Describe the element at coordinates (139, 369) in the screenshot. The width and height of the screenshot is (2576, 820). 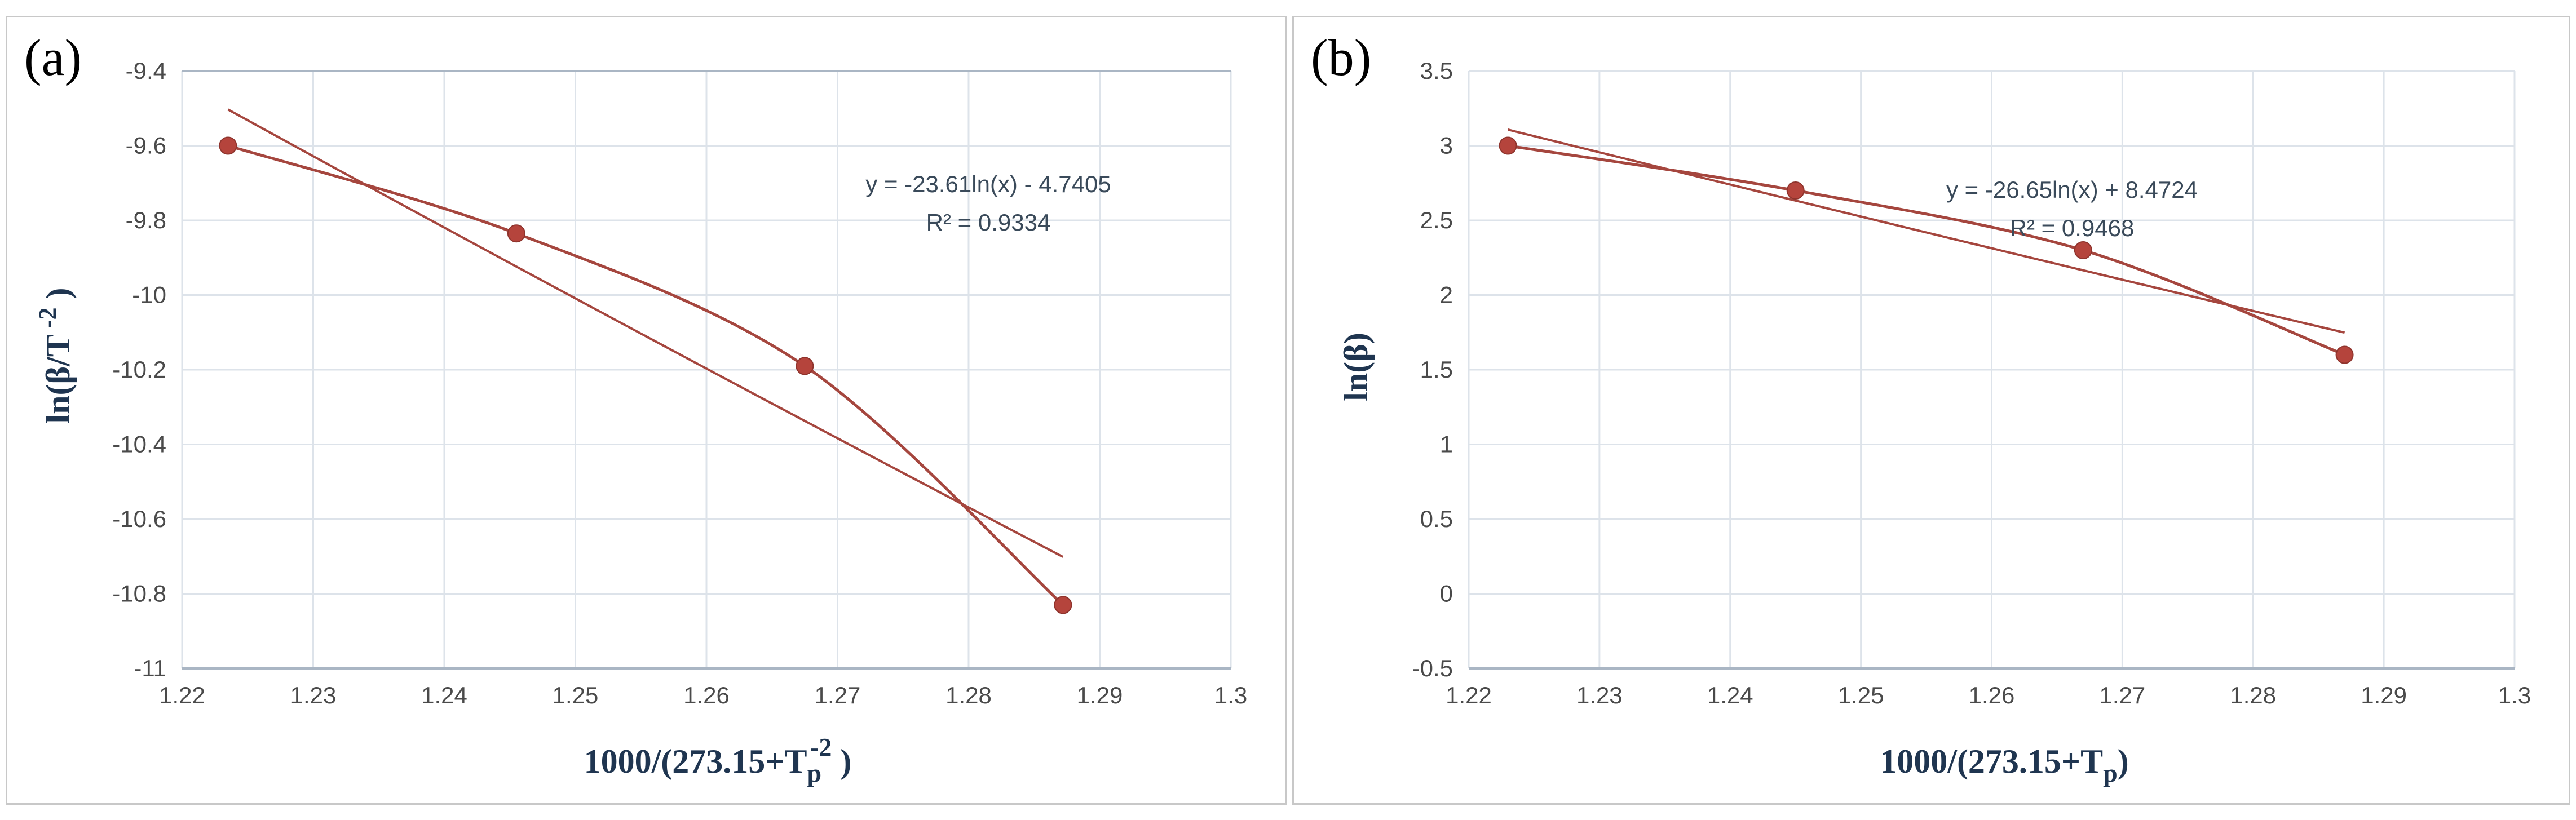
I see `y-tick-label: -10.2` at that location.